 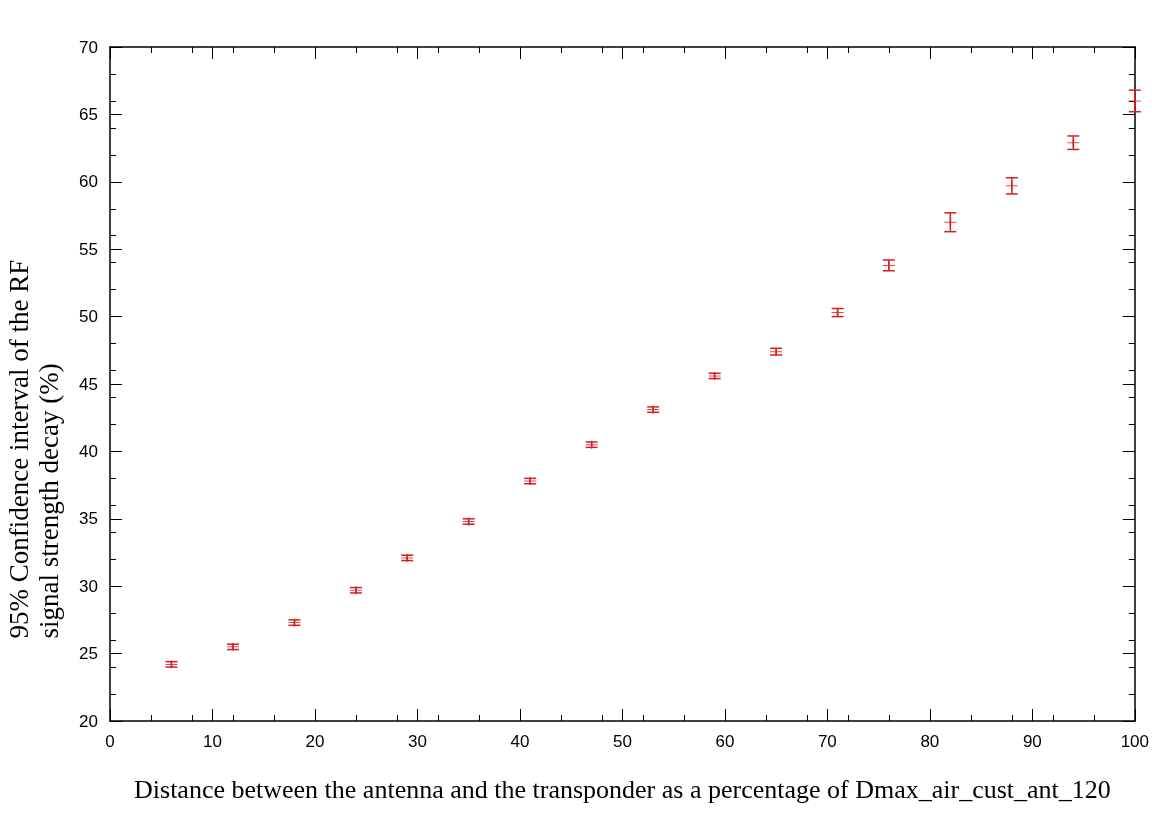 What do you see at coordinates (88, 47) in the screenshot?
I see `y-tick-label: 70` at bounding box center [88, 47].